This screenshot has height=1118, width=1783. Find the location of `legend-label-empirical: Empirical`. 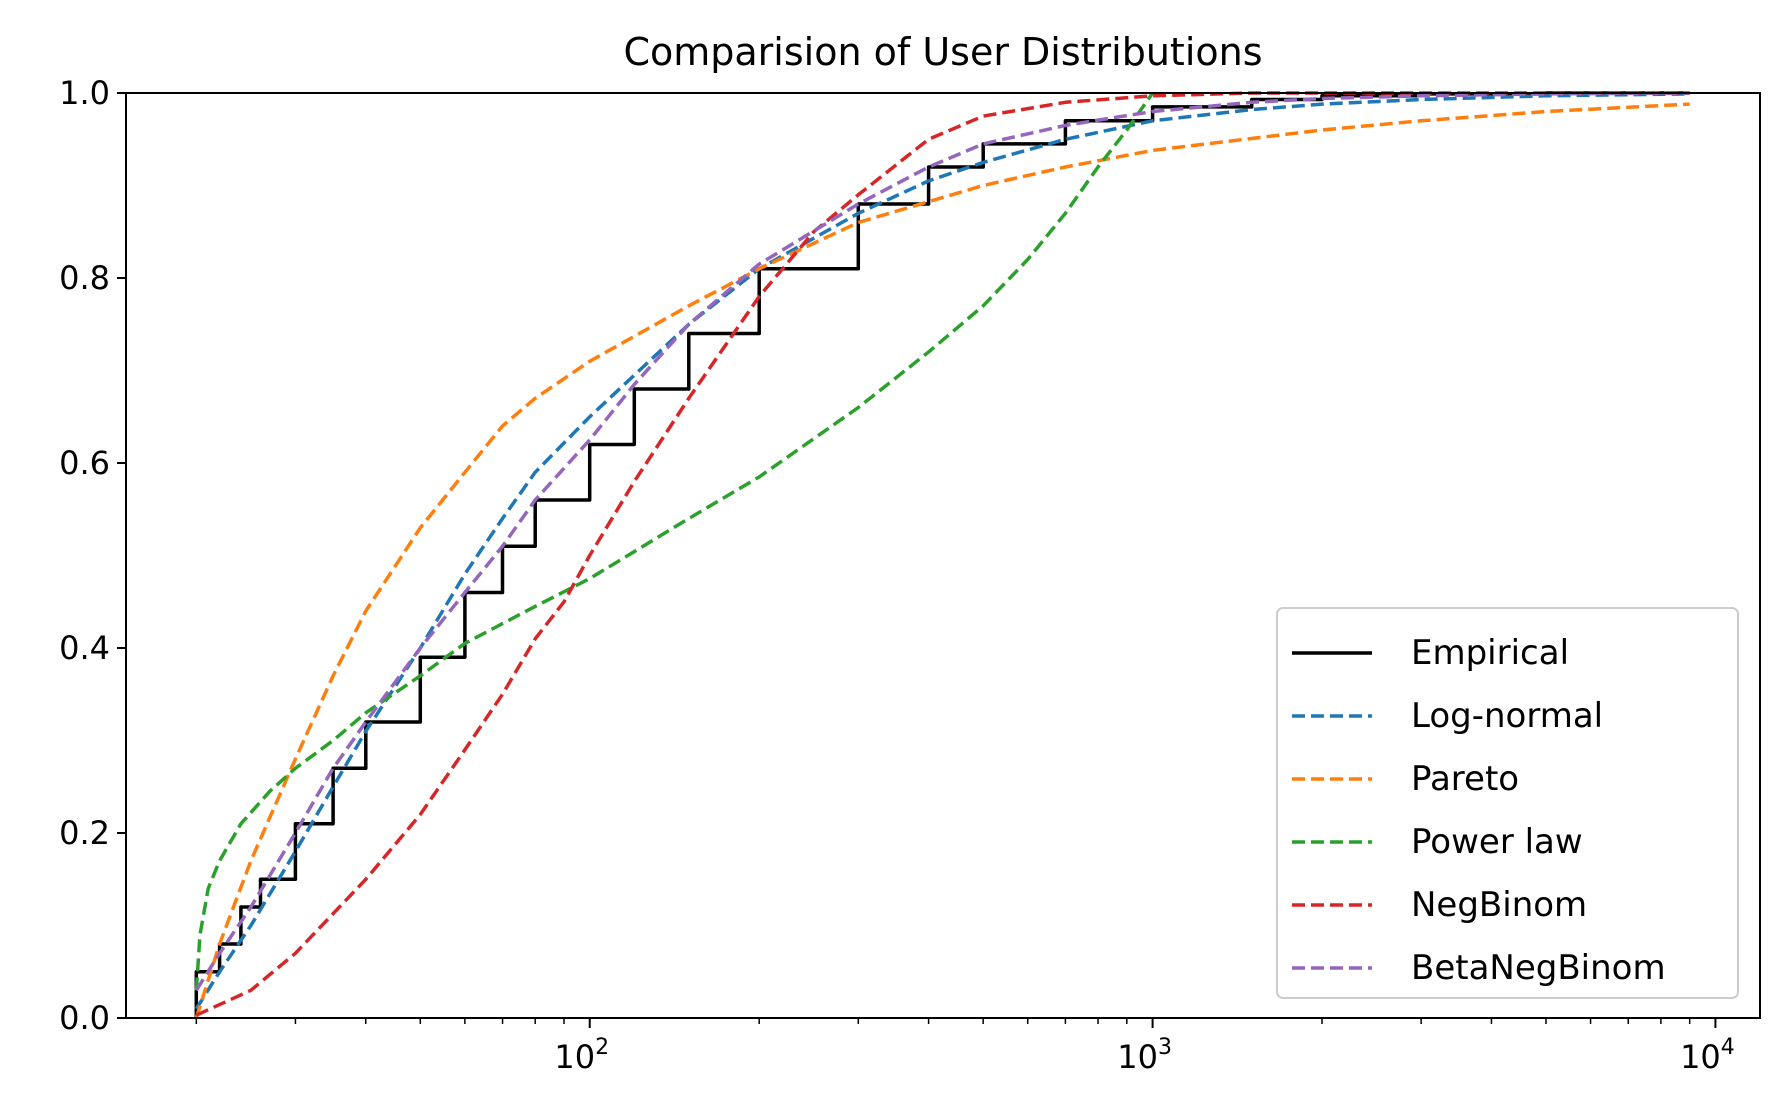

legend-label-empirical: Empirical is located at coordinates (1490, 653).